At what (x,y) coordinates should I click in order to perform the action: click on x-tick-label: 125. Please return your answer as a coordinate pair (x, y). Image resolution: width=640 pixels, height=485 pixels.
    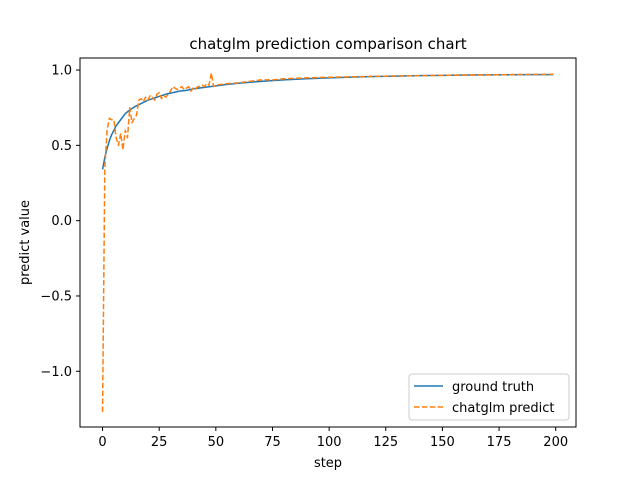
    Looking at the image, I should click on (385, 442).